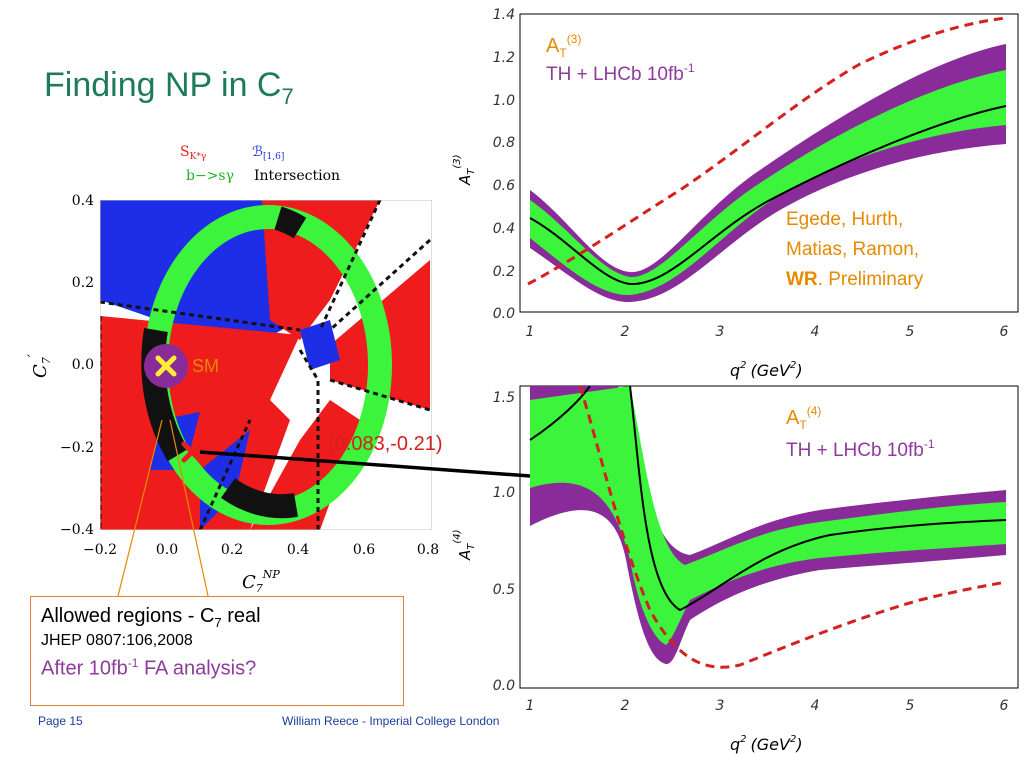 The image size is (1024, 768). I want to click on fit-point-label: (0.083,-0.21), so click(385, 444).